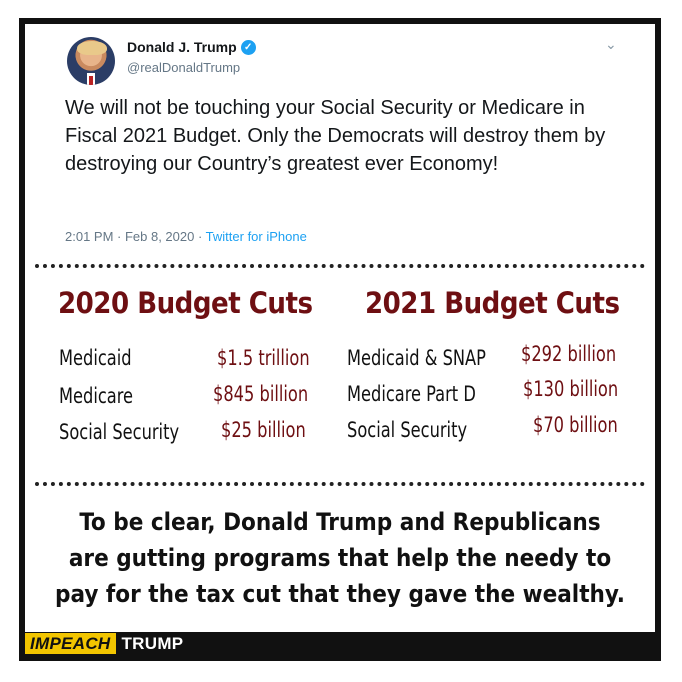 The image size is (682, 682). What do you see at coordinates (119, 432) in the screenshot?
I see `left-program-3: Social Security` at bounding box center [119, 432].